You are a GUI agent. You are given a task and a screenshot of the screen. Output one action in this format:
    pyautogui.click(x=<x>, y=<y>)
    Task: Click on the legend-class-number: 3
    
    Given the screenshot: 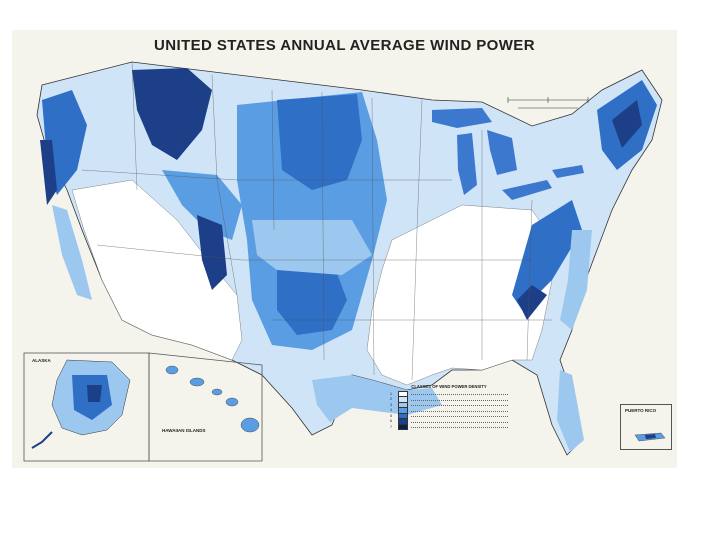 What is the action you would take?
    pyautogui.click(x=391, y=404)
    